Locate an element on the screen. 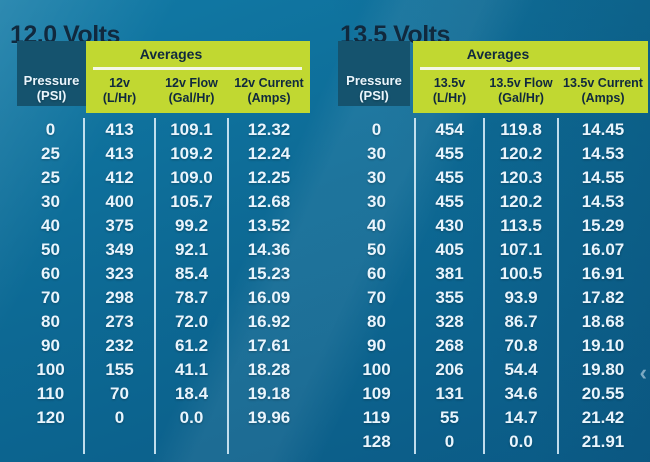 This screenshot has height=462, width=650. table-cell: 120.3 is located at coordinates (521, 177).